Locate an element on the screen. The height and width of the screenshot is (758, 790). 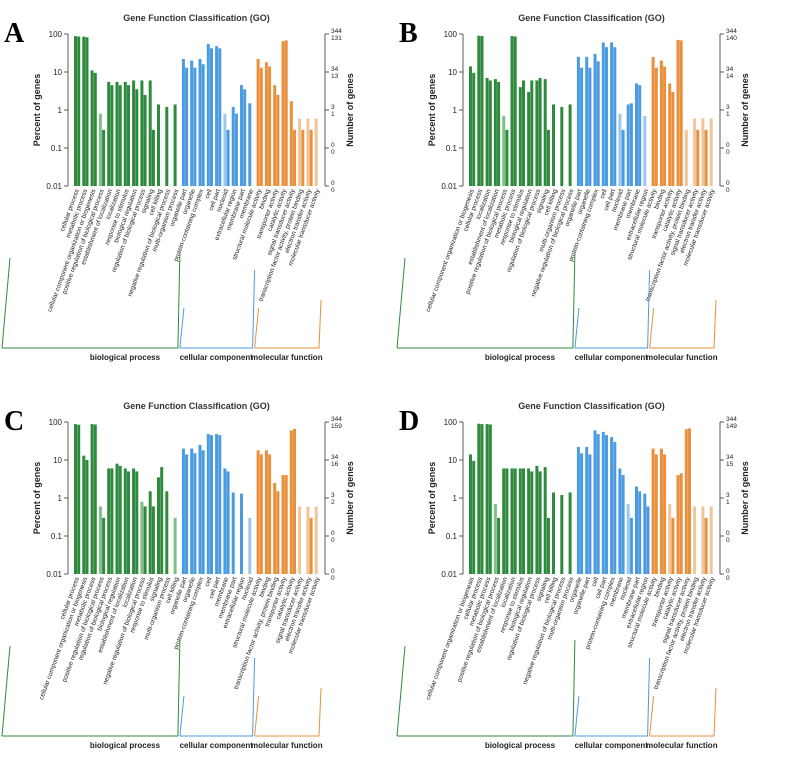
y-tick-label-right: 34 is located at coordinates (730, 69).